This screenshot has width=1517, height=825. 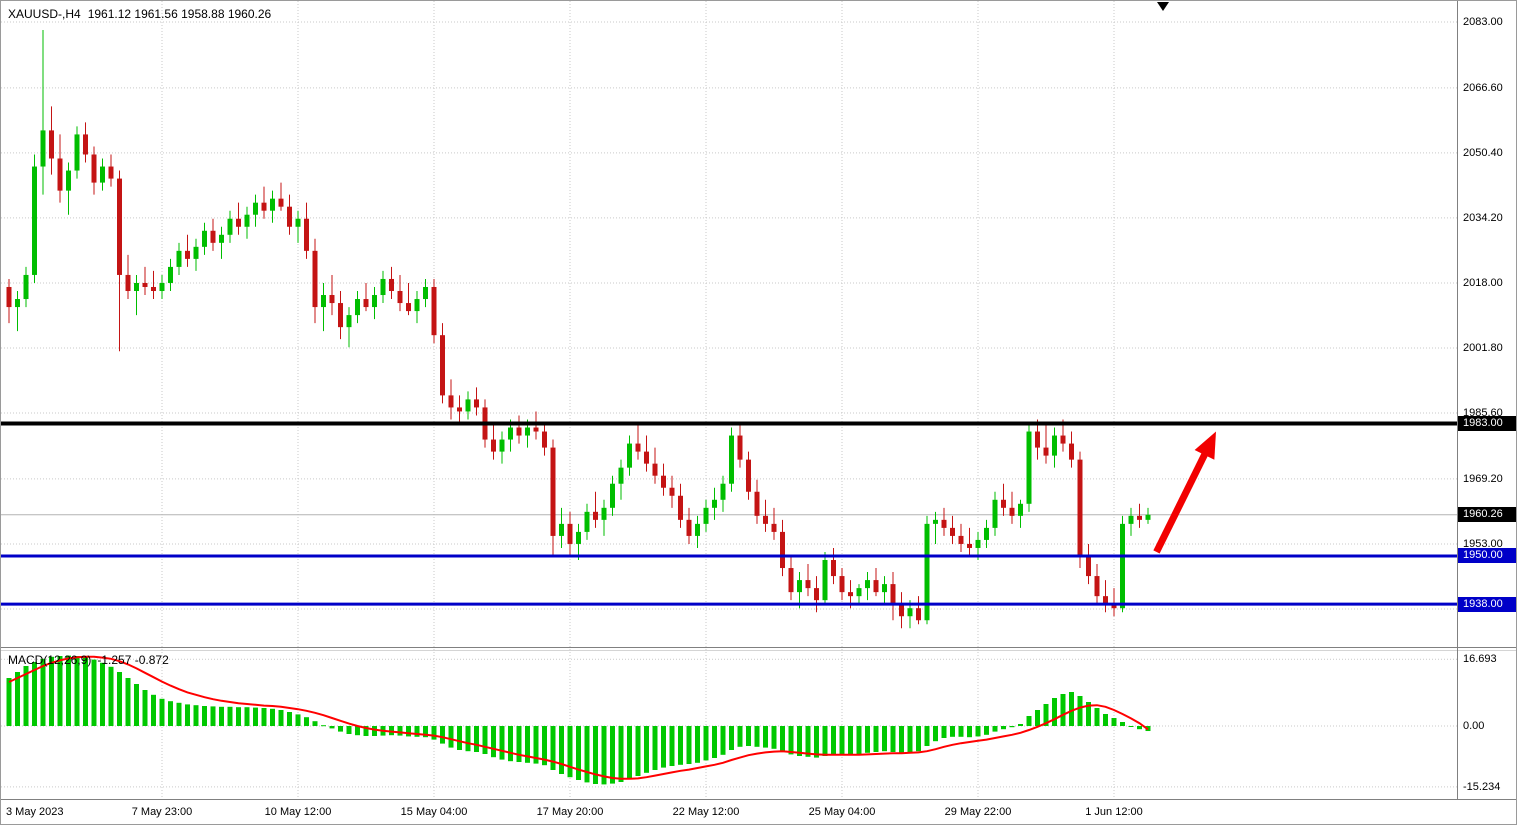 What do you see at coordinates (1185, 492) in the screenshot?
I see `trend-arrow` at bounding box center [1185, 492].